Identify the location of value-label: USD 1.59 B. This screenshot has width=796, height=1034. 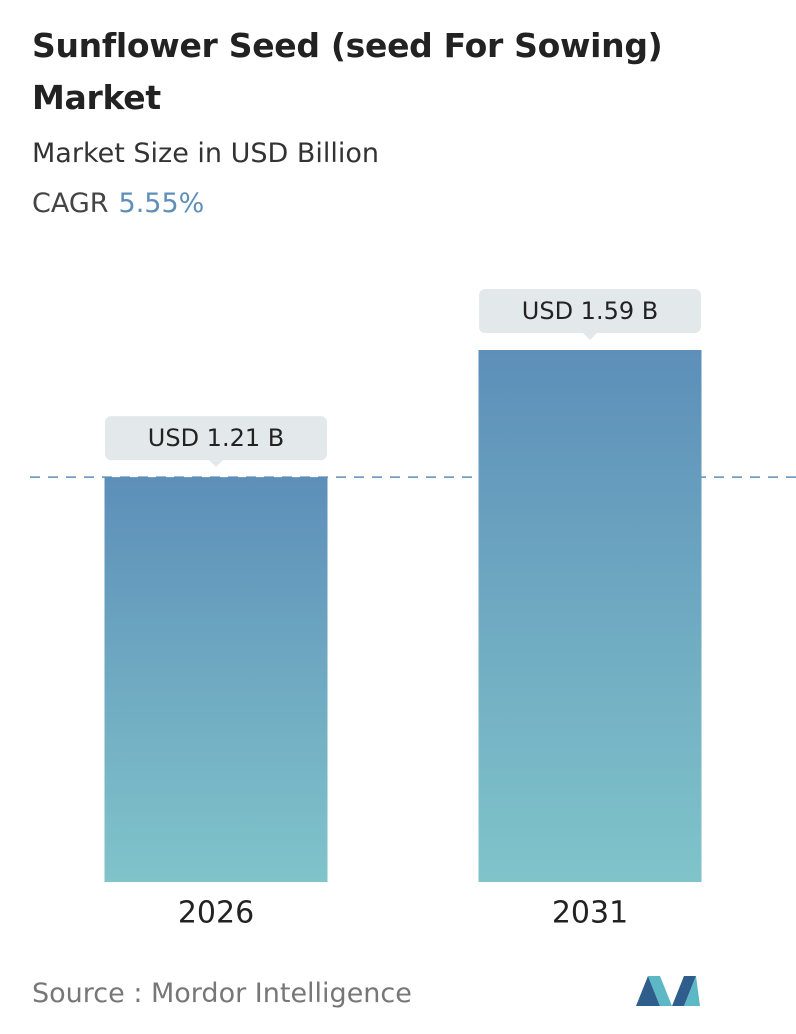
(590, 311).